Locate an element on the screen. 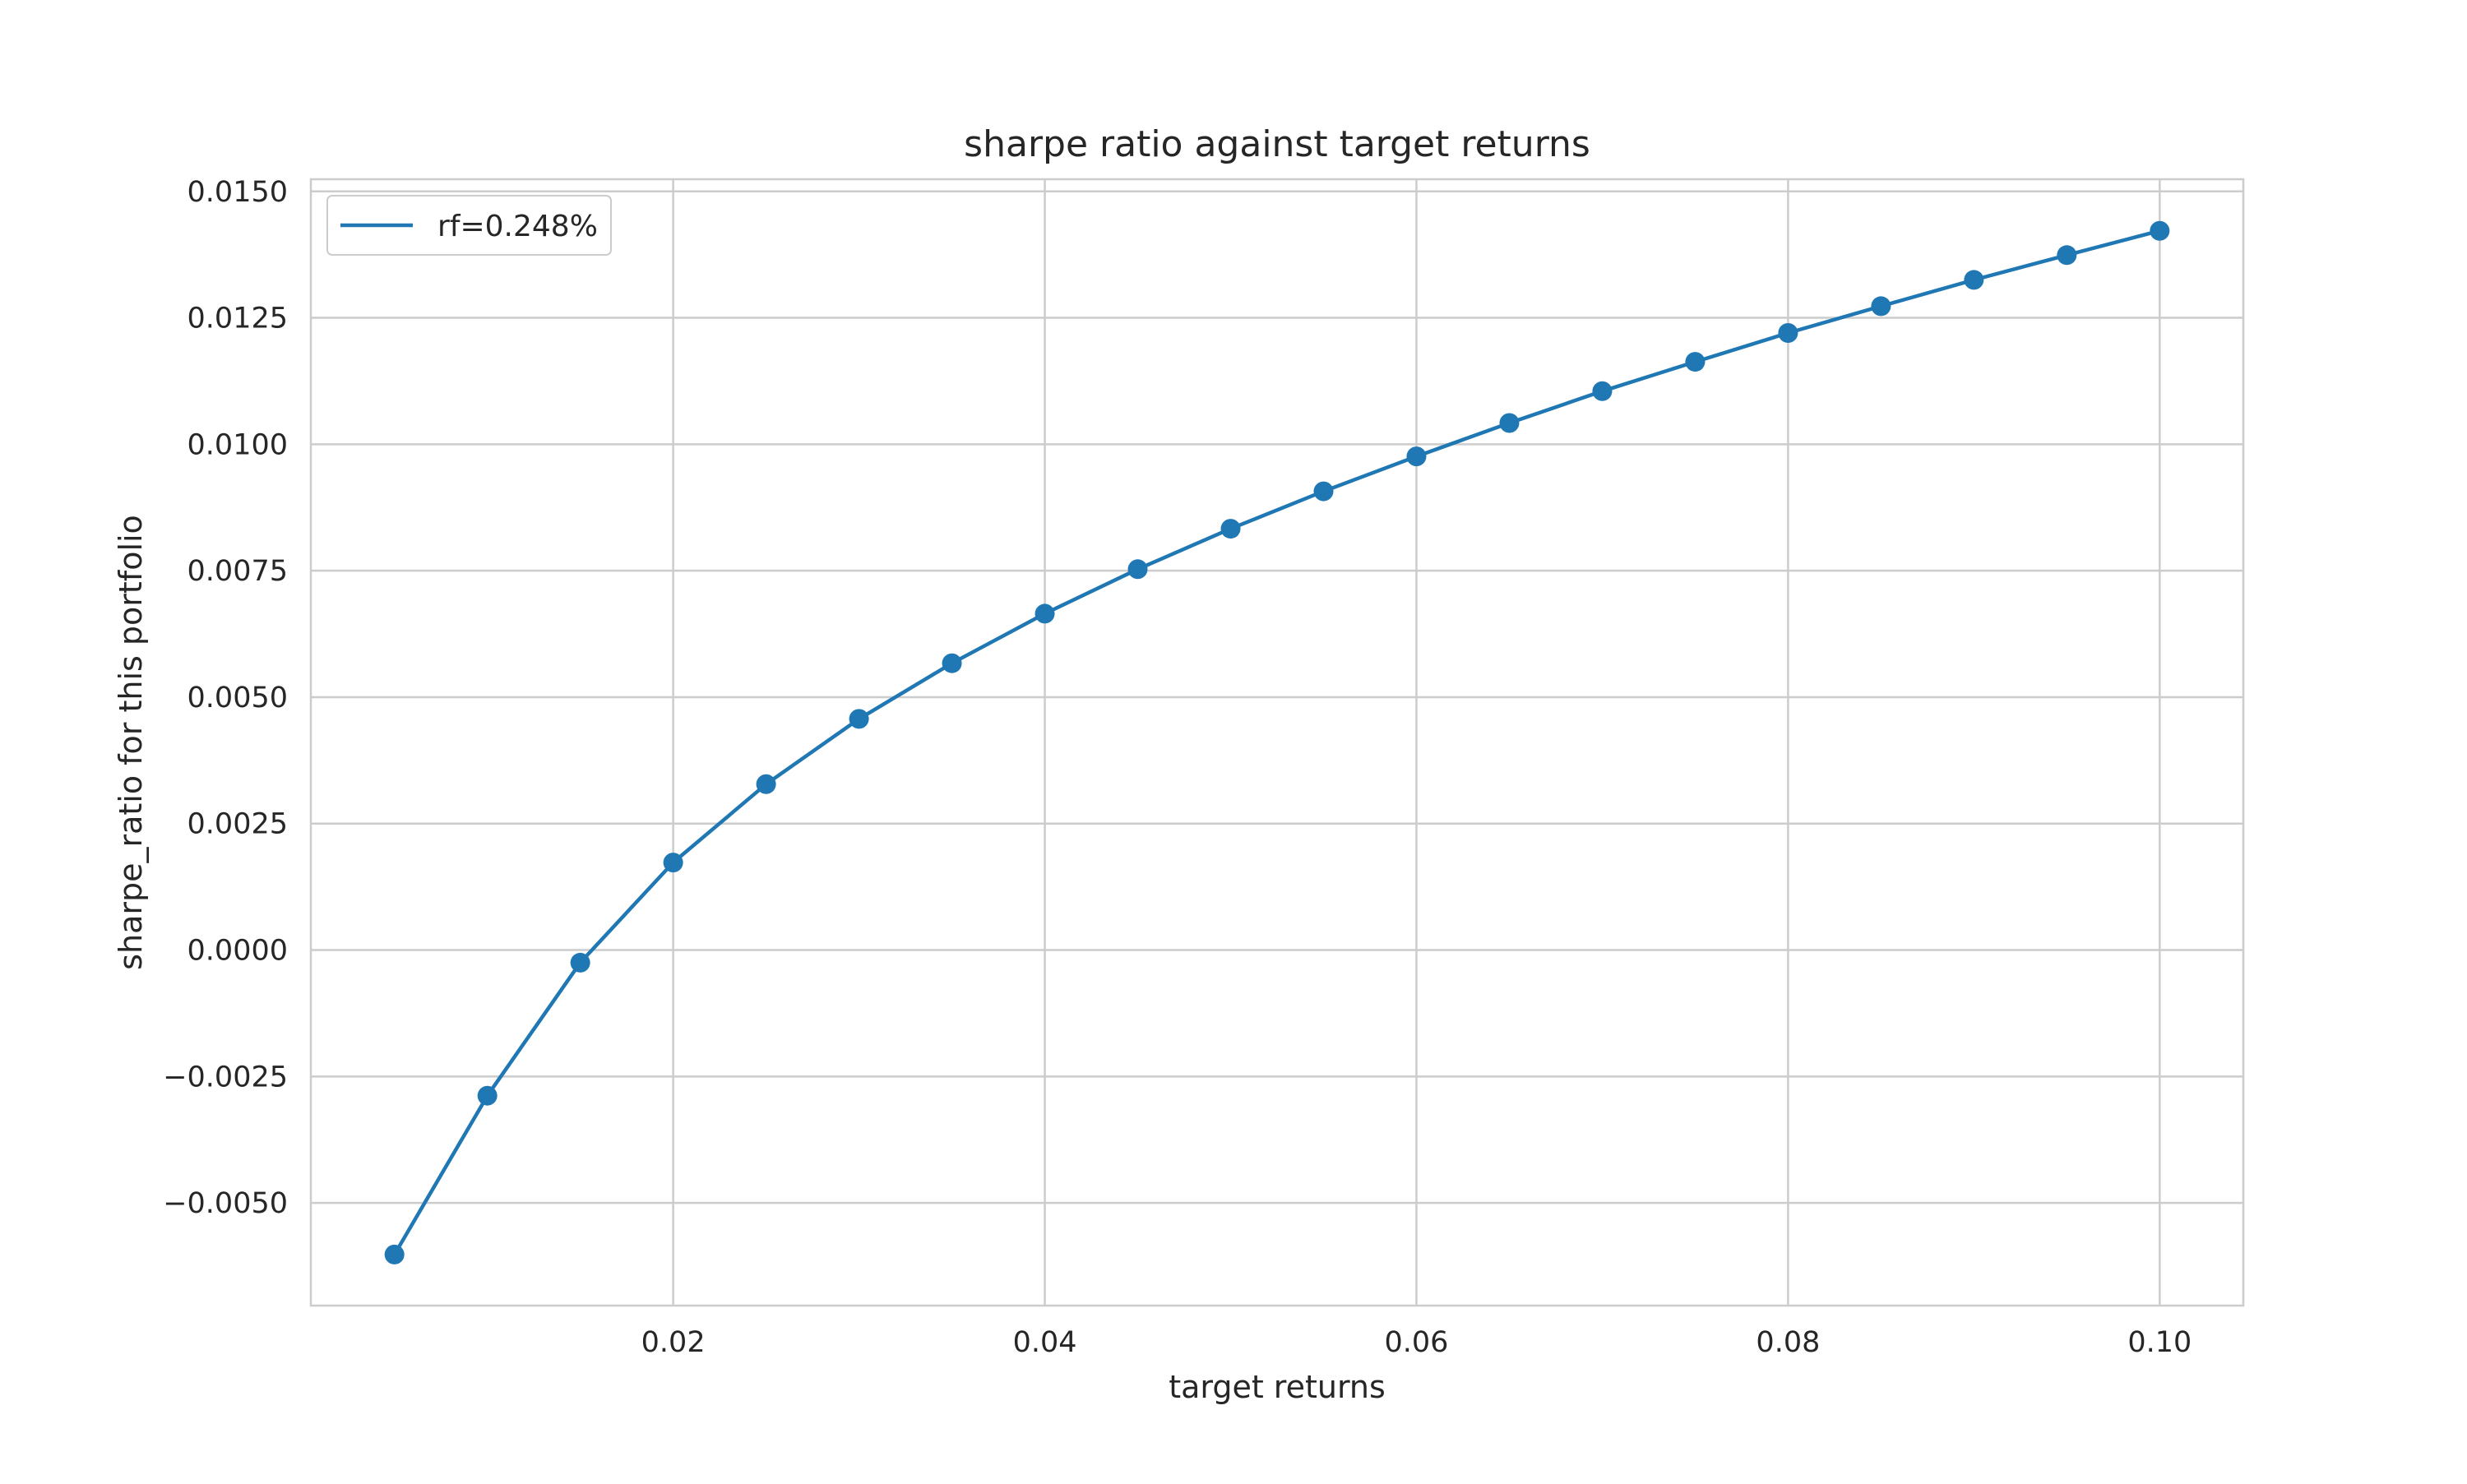 The image size is (2467, 1484). legend-box is located at coordinates (469, 226).